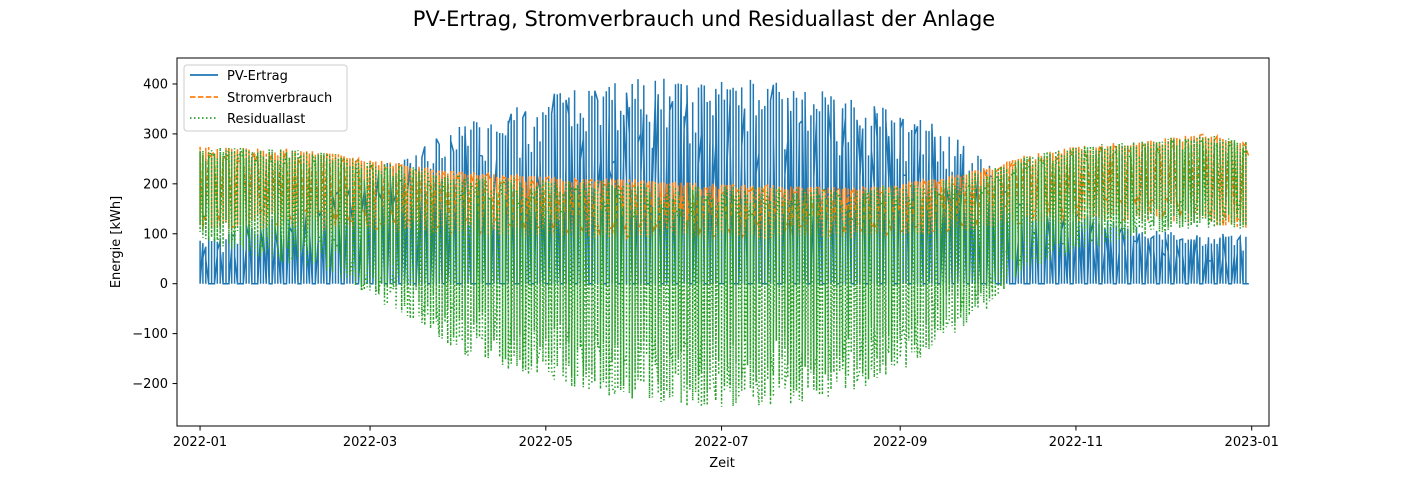 The width and height of the screenshot is (1409, 480). Describe the element at coordinates (200, 442) in the screenshot. I see `x-tick-label: 2022-01` at that location.